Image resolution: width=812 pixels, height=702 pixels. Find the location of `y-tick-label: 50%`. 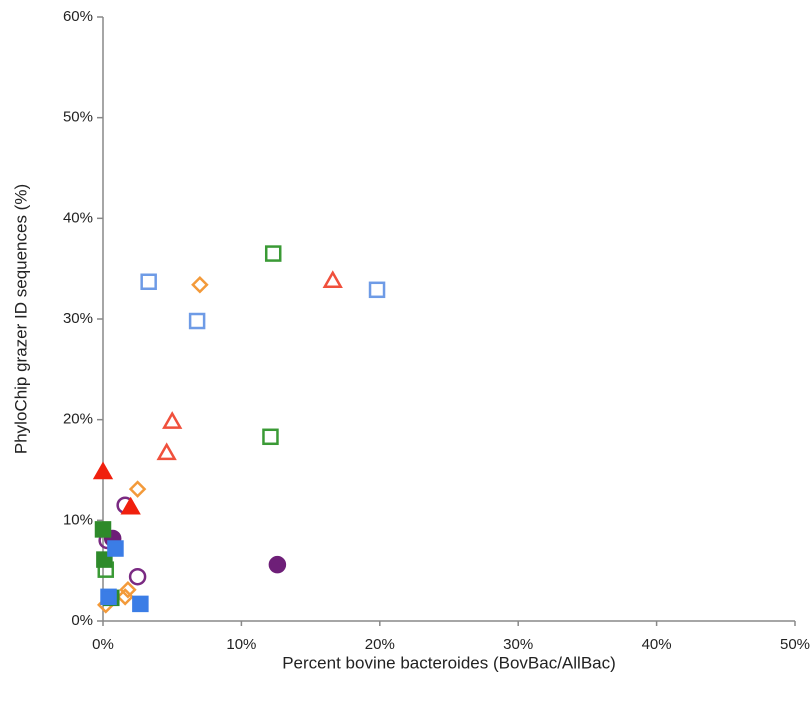

y-tick-label: 50% is located at coordinates (78, 117).